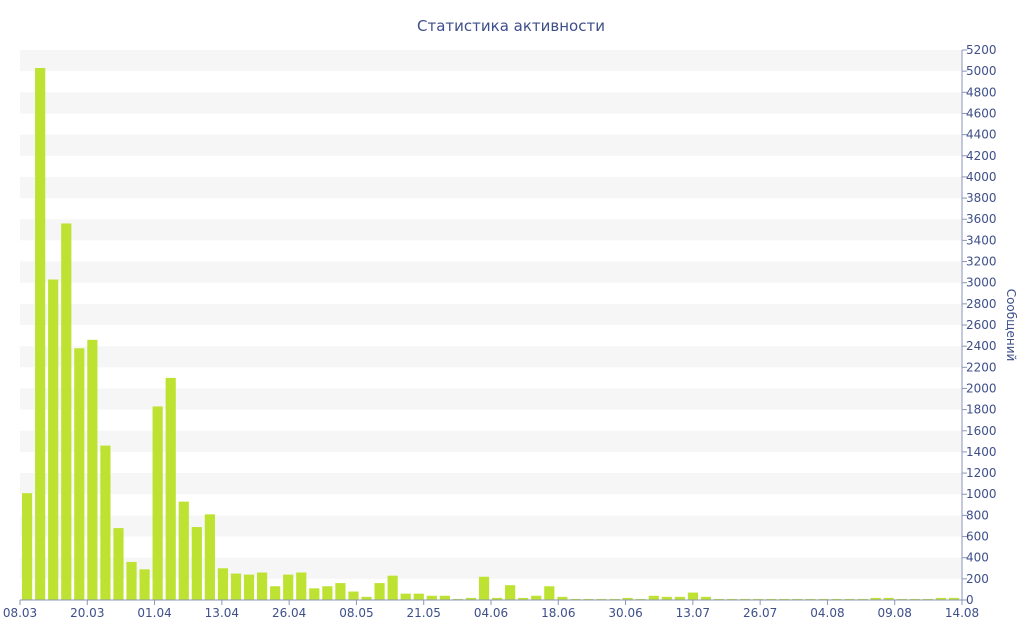 This screenshot has height=640, width=1024. What do you see at coordinates (981, 283) in the screenshot?
I see `y-tick-label: 3000` at bounding box center [981, 283].